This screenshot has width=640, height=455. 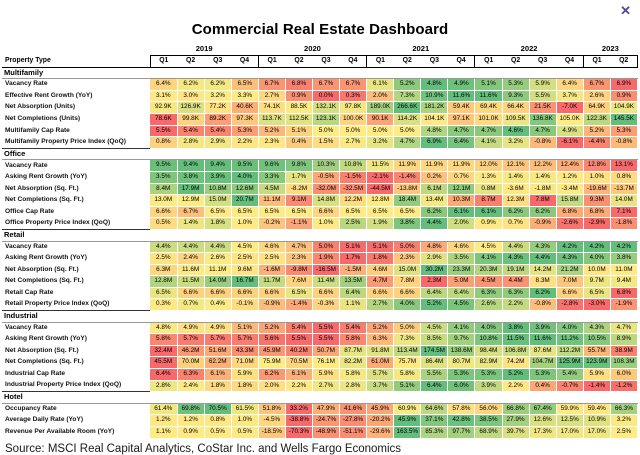 I want to click on heat-cell: 4.9%, so click(x=570, y=131).